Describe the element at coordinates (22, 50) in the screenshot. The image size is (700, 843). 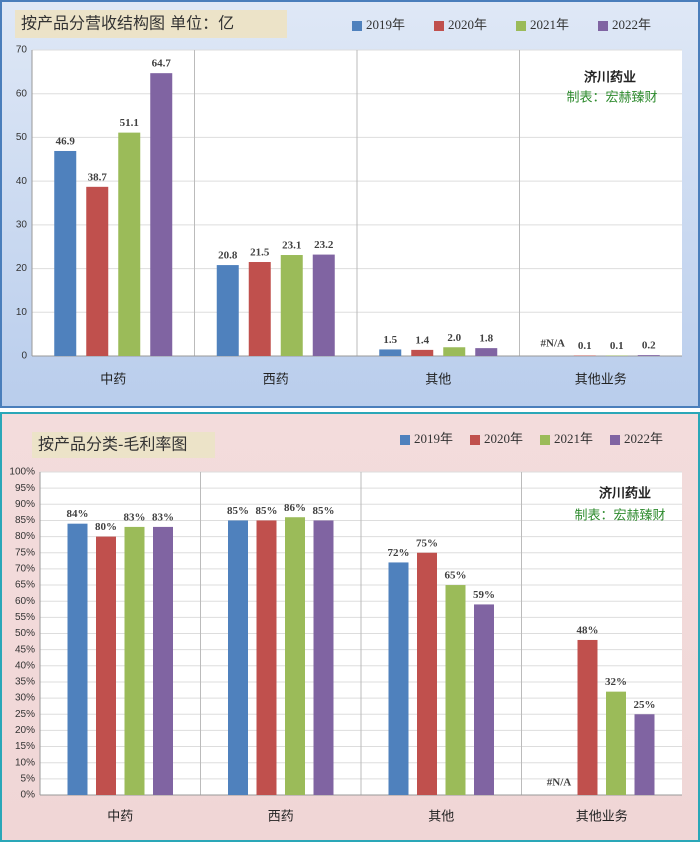
I see `y-tick-label: 70` at that location.